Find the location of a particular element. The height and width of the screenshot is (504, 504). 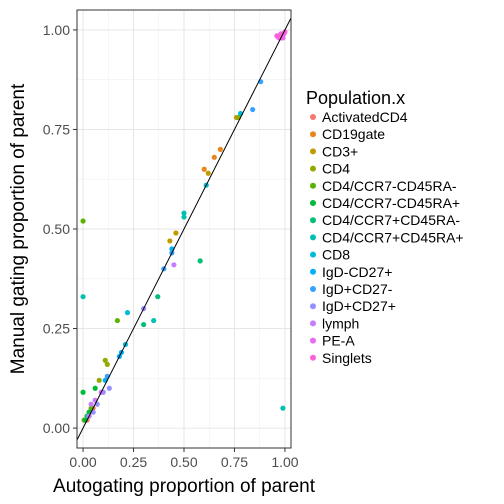

legend-title: Population.x is located at coordinates (355, 98).